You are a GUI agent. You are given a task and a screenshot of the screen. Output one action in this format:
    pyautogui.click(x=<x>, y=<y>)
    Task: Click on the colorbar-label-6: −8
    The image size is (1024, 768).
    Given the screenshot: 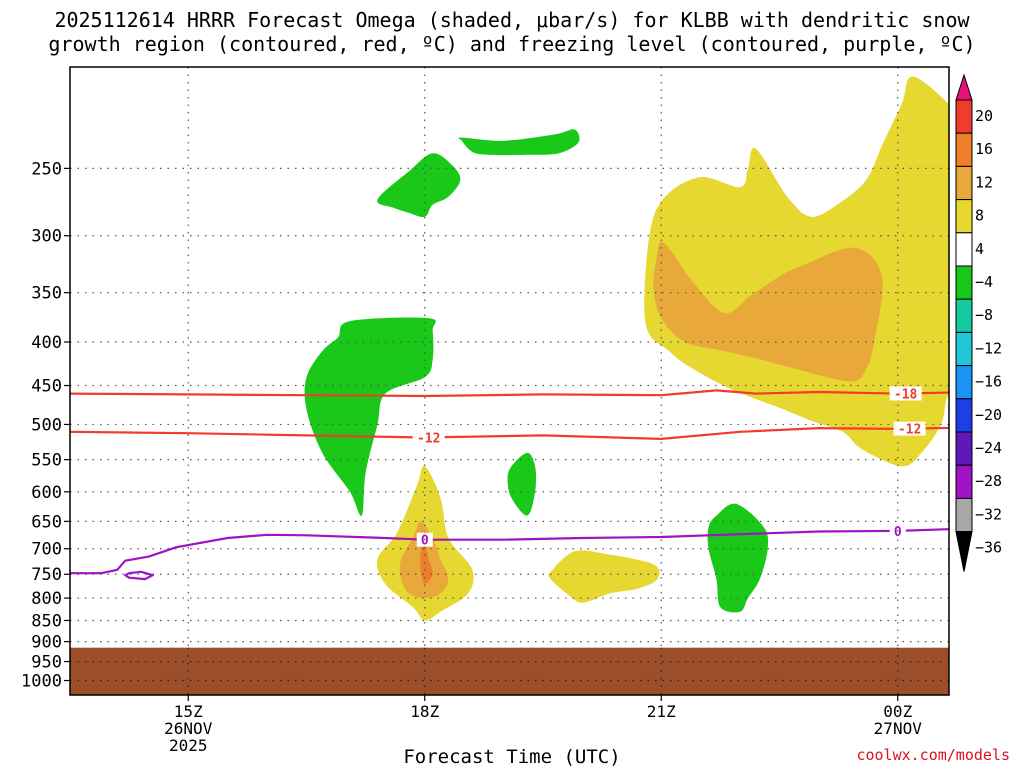 What is the action you would take?
    pyautogui.click(x=984, y=315)
    